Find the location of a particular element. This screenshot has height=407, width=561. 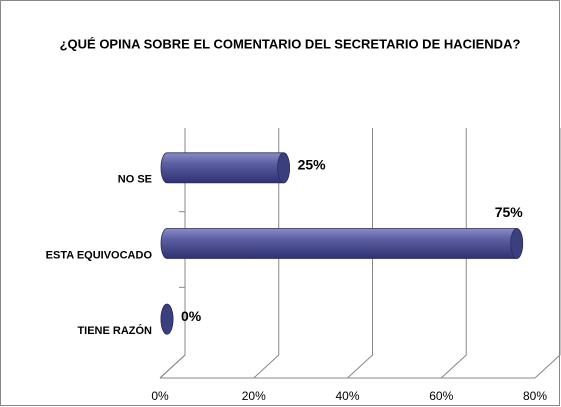

x-tick-label: 60% is located at coordinates (441, 396).